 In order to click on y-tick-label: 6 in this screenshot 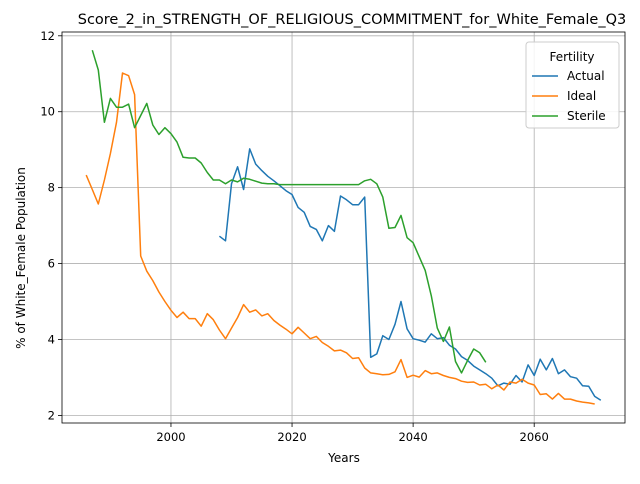, I will do `click(51, 264)`.